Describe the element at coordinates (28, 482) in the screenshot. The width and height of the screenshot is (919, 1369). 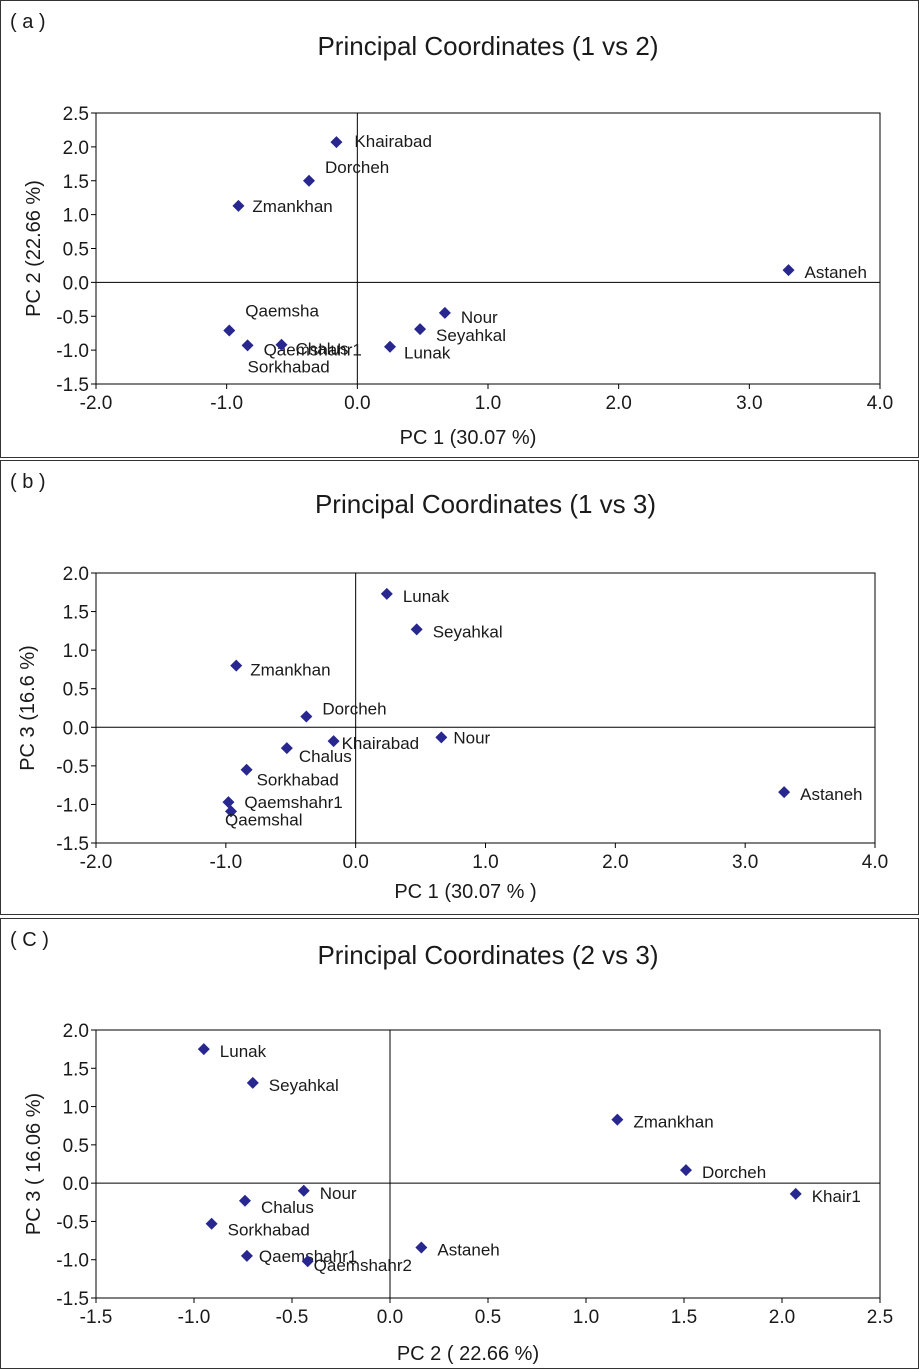
I see `panel-label: ( b )` at that location.